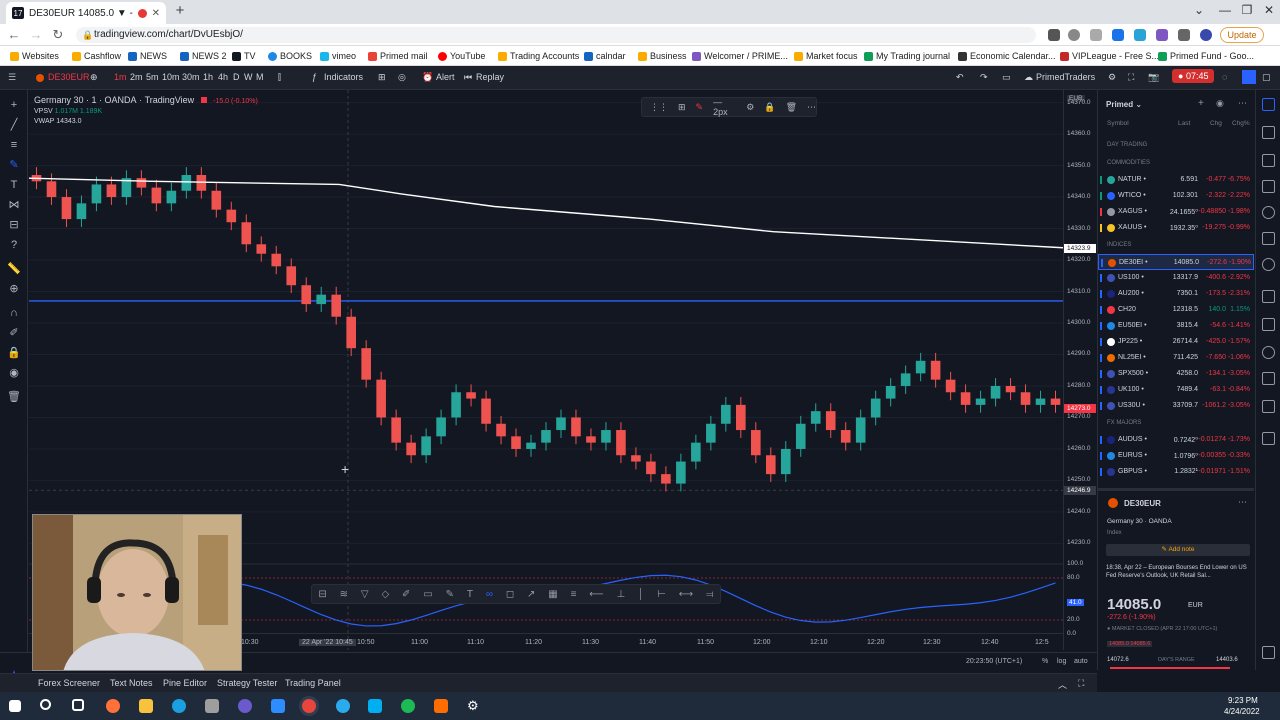 The height and width of the screenshot is (720, 1280). I want to click on shape-tool-icon: ◇, so click(385, 594).